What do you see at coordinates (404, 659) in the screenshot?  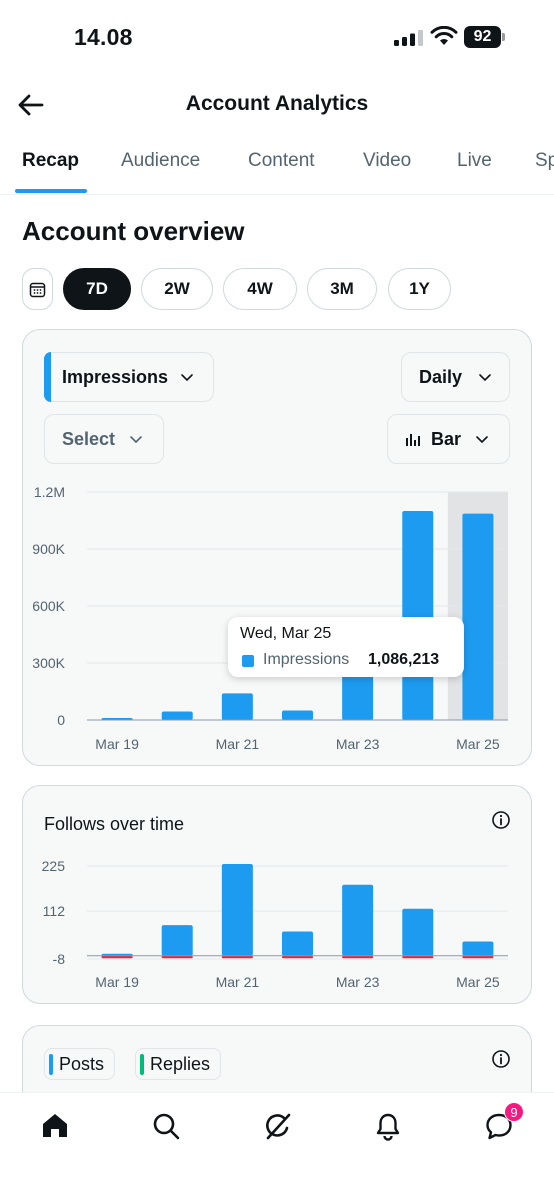 I see `tooltip-value: 1,086,213` at bounding box center [404, 659].